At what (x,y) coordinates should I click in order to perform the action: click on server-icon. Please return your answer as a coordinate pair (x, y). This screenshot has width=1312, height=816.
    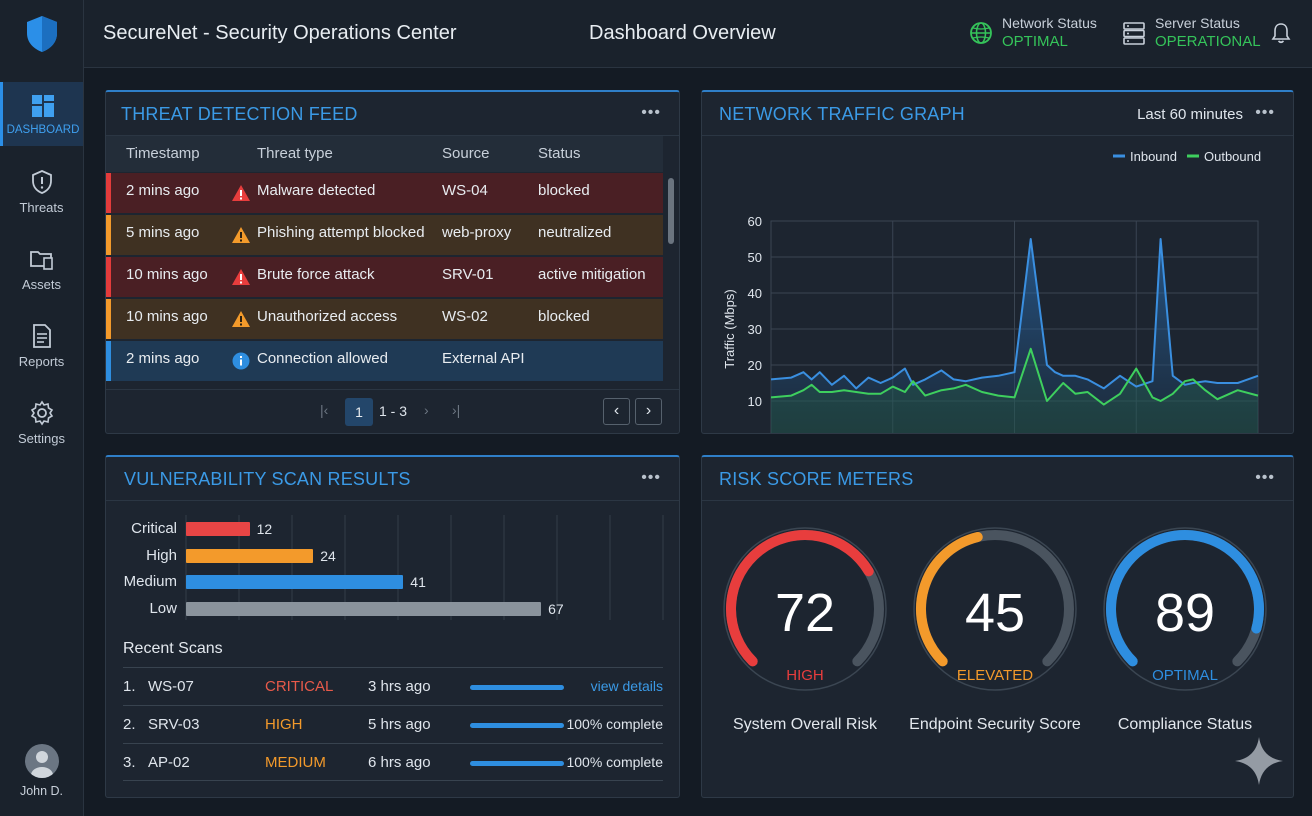
    Looking at the image, I should click on (1134, 33).